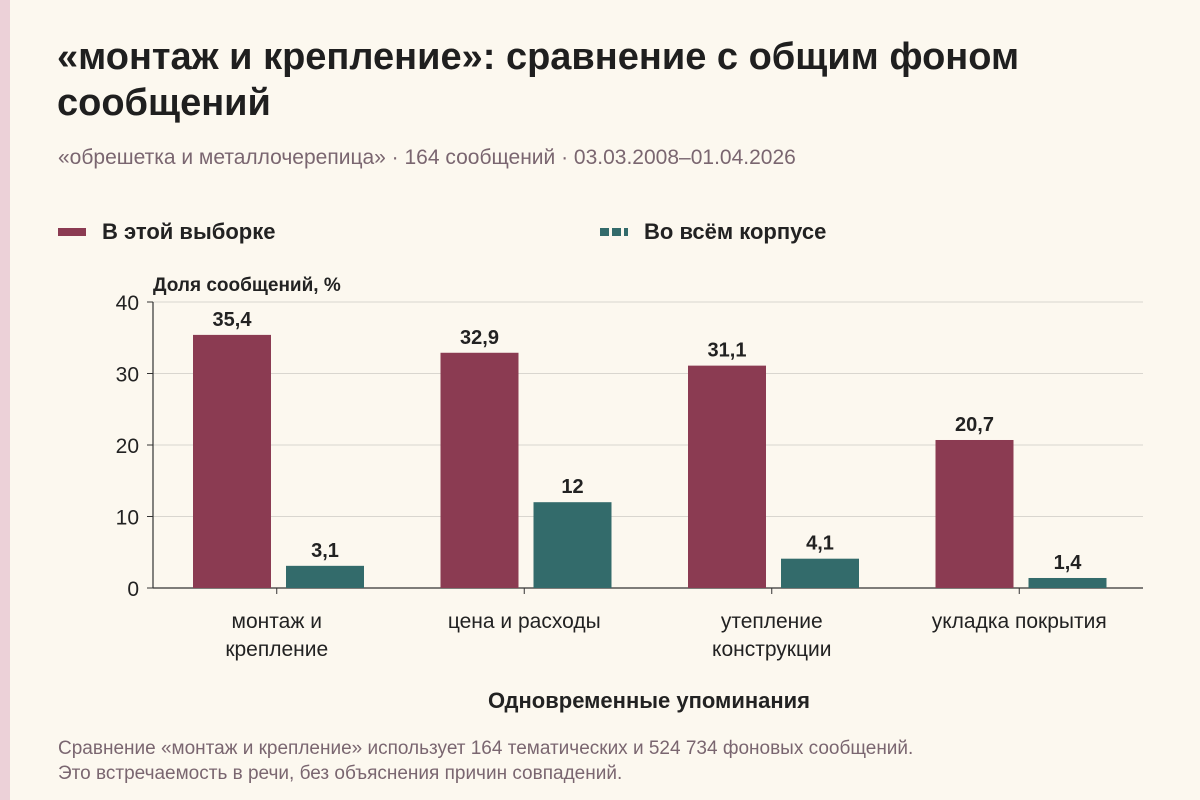 This screenshot has height=800, width=1200. Describe the element at coordinates (735, 231) in the screenshot. I see `legend-label-corpus: Во всём корпусе` at that location.